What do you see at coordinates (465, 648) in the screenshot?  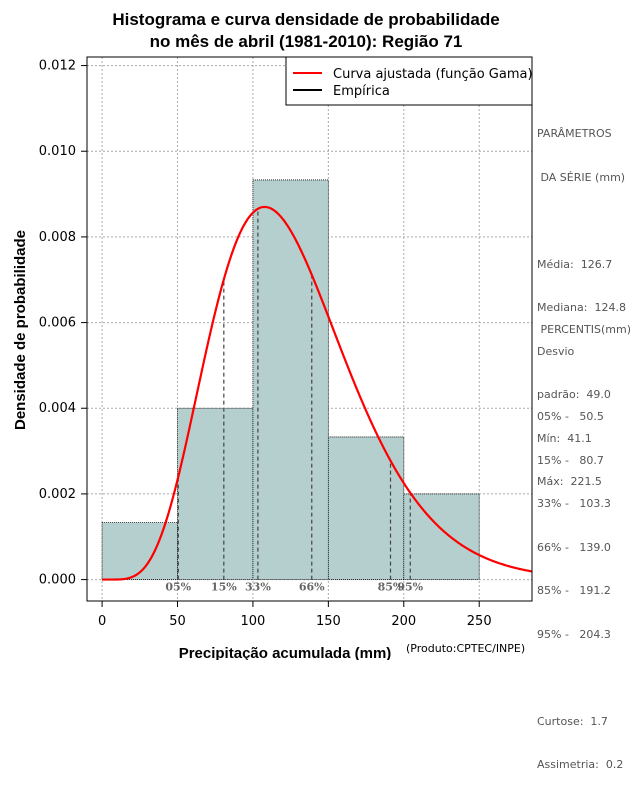 I see `credit-text: (Produto:CPTEC/INPE)` at bounding box center [465, 648].